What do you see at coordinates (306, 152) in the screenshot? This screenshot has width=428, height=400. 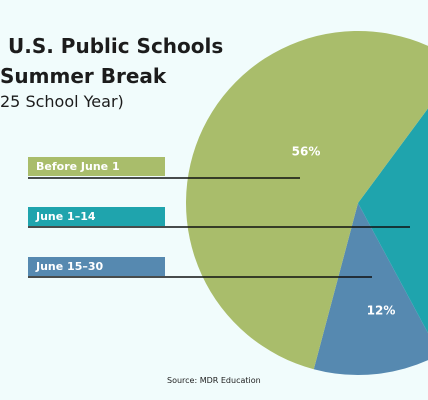 I see `data-label-1: 56%` at bounding box center [306, 152].